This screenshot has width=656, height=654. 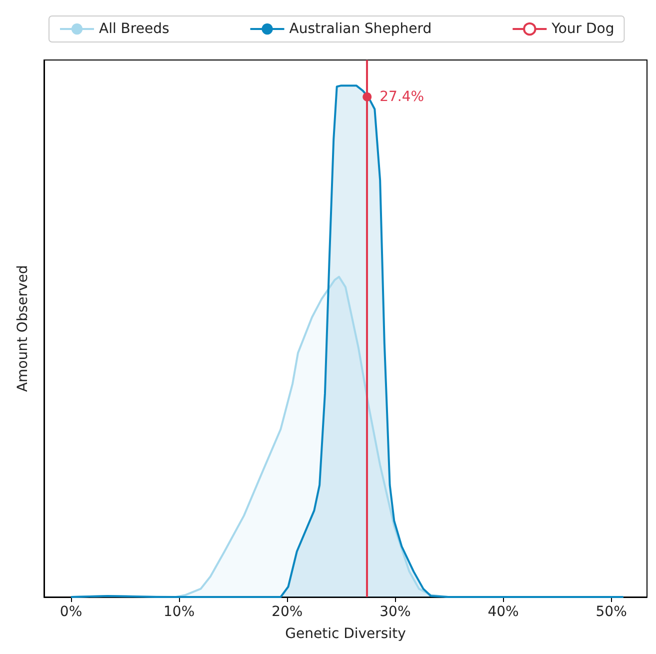 I want to click on legend-label: Australian Shepherd, so click(x=360, y=29).